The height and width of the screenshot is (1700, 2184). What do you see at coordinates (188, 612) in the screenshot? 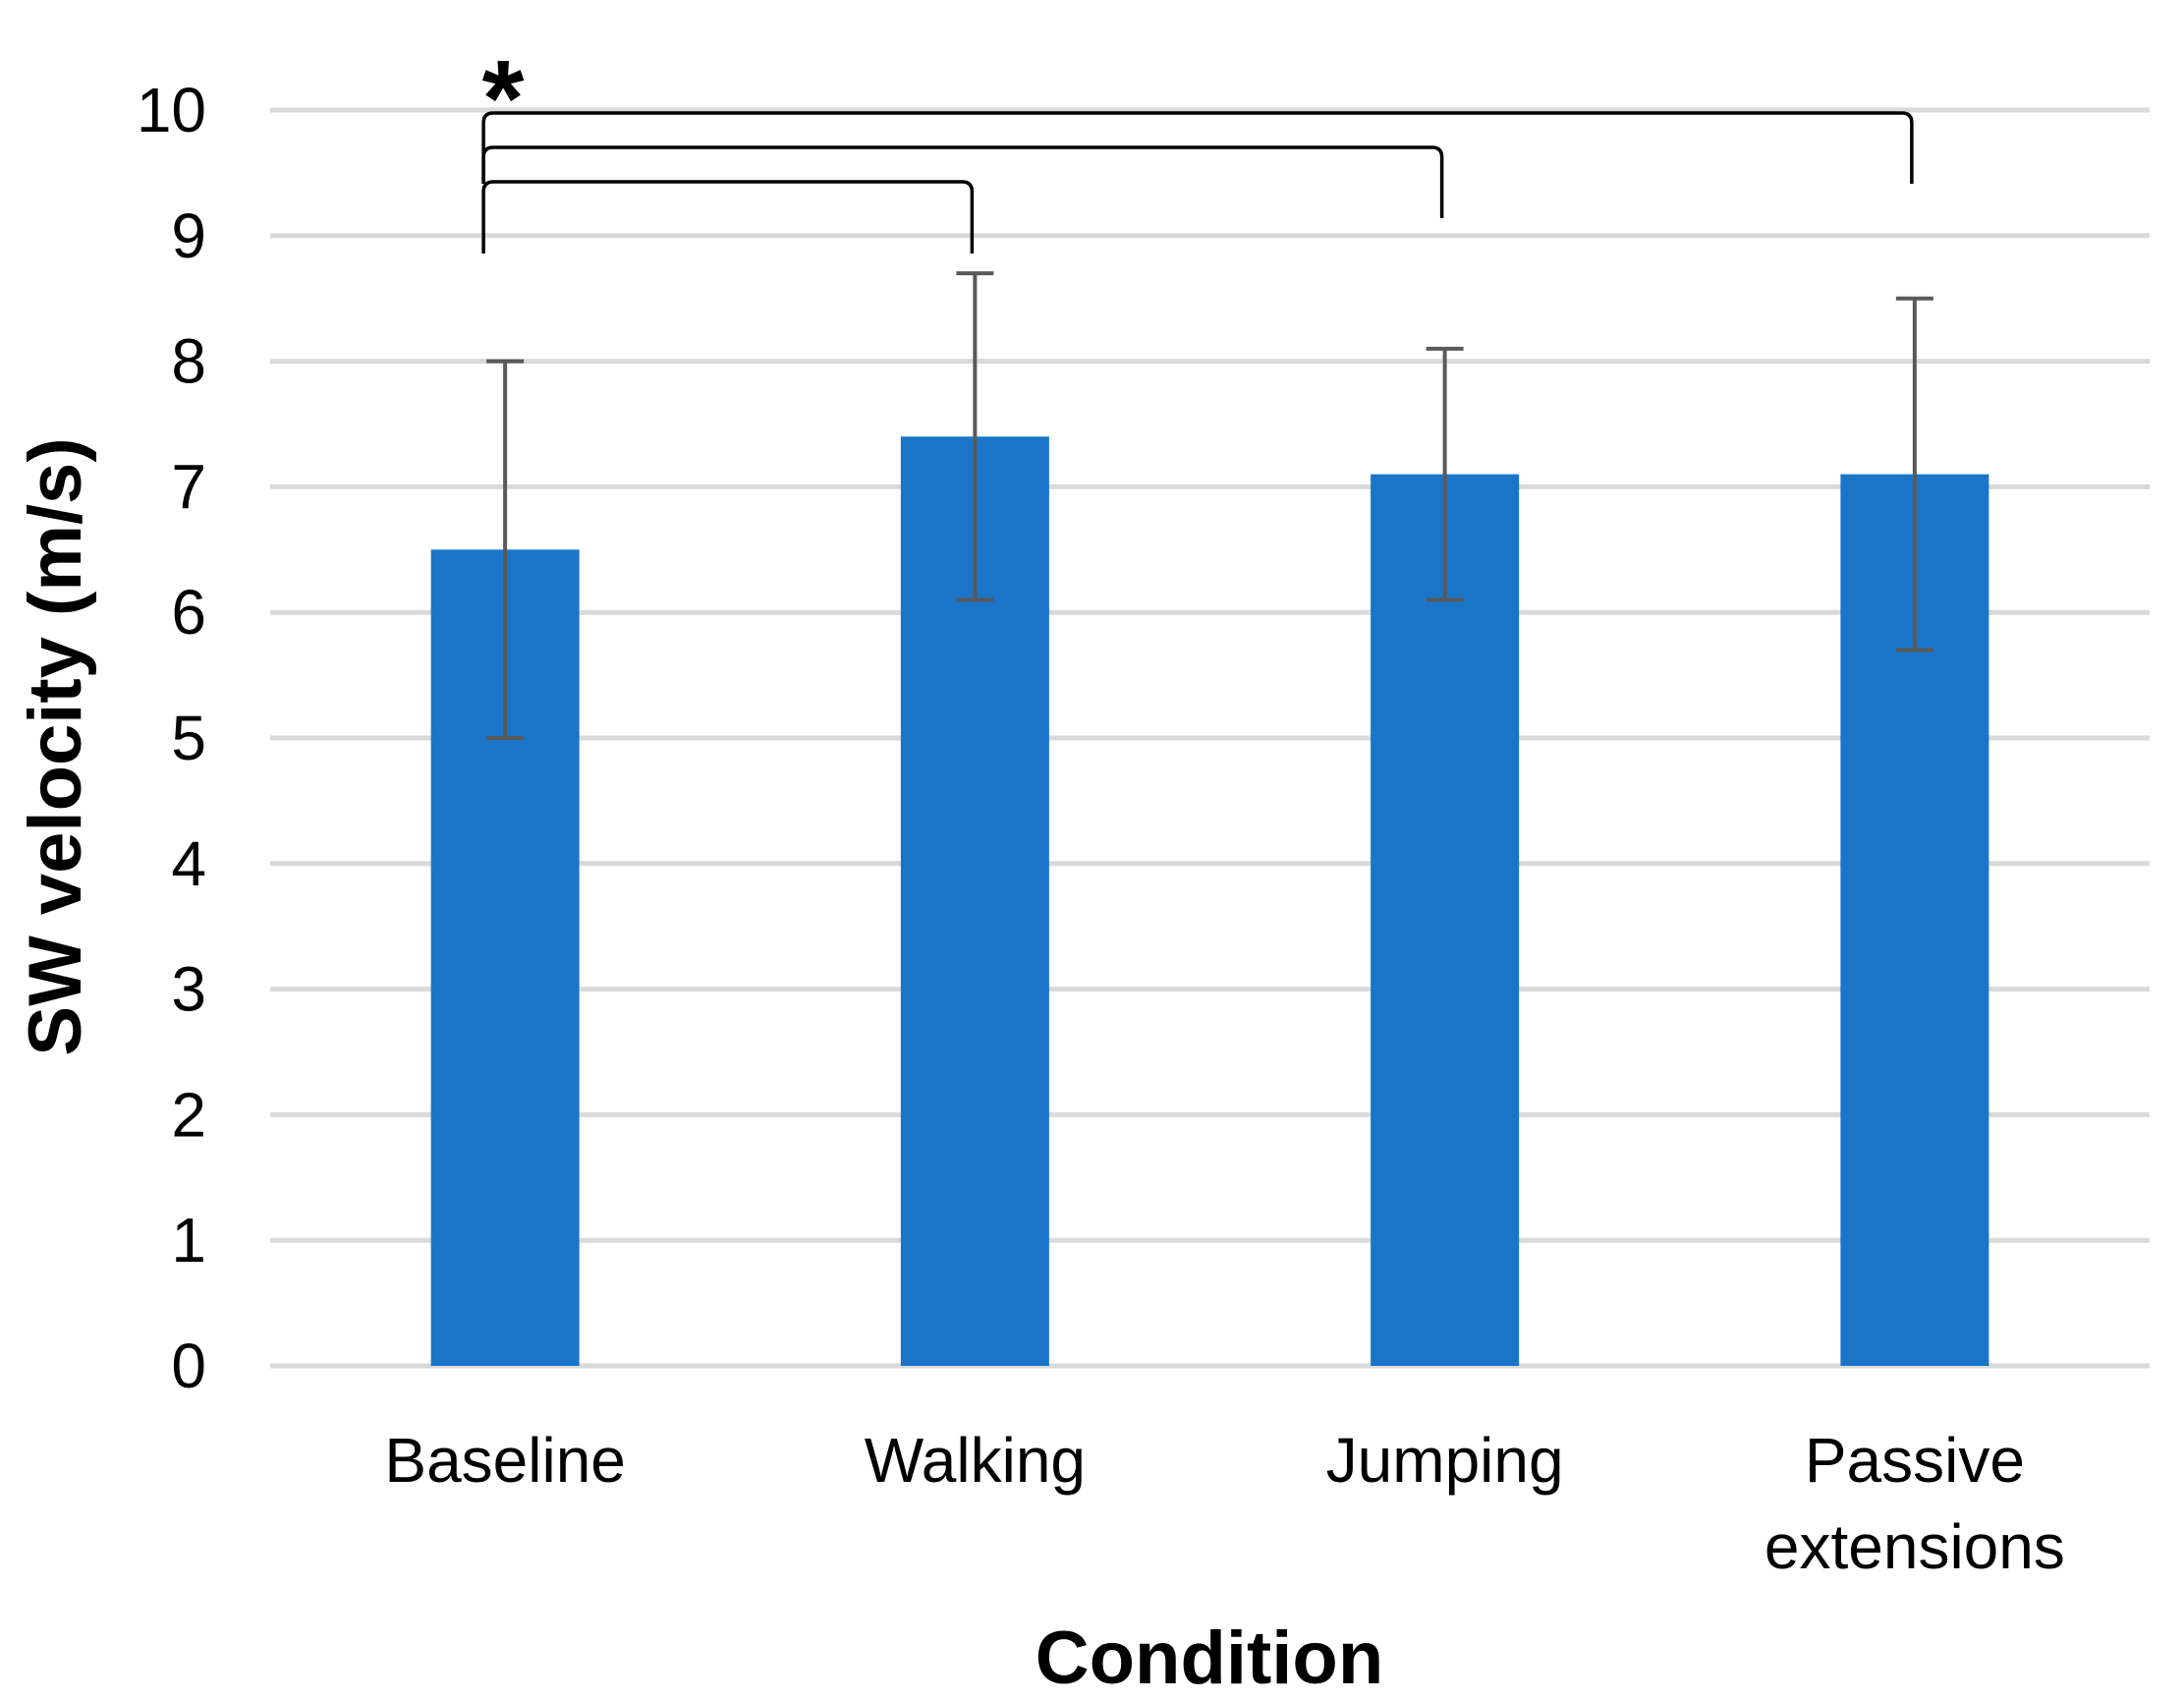
I see `y-tick-label: 6` at bounding box center [188, 612].